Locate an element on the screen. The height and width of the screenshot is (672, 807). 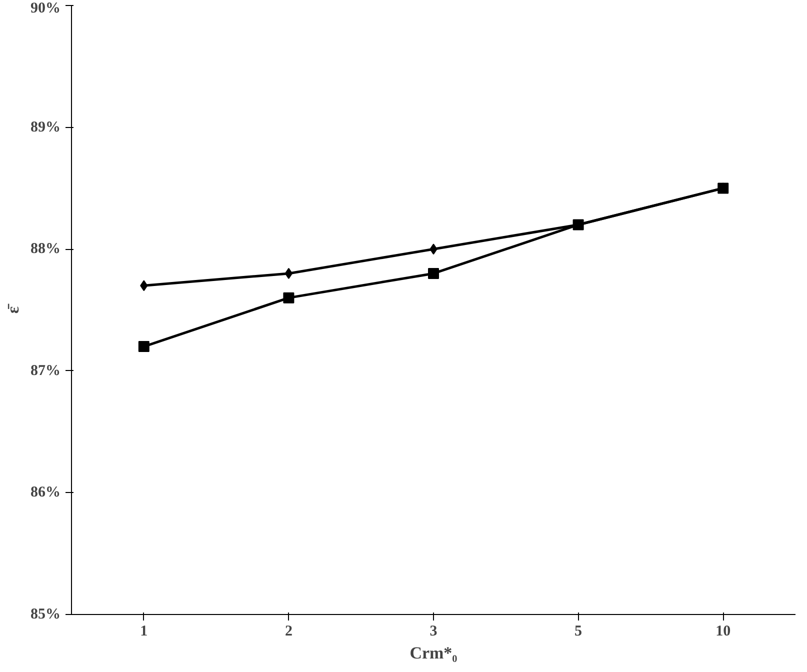
x-tick-label: 5 is located at coordinates (578, 632).